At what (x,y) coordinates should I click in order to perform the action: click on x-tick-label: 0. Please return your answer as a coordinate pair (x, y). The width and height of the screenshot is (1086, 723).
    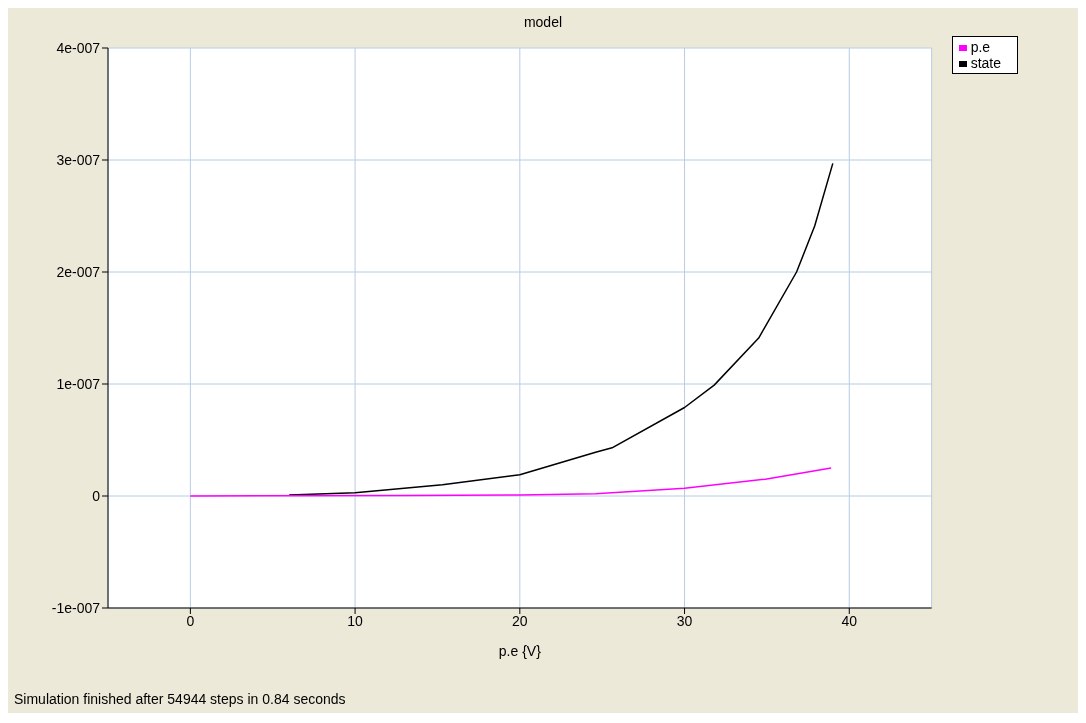
    Looking at the image, I should click on (190, 620).